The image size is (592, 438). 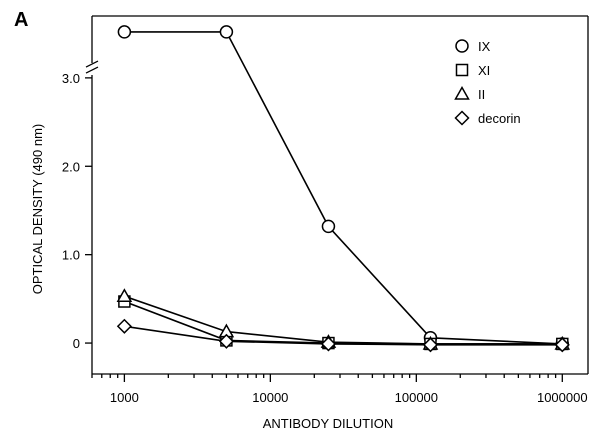 What do you see at coordinates (124, 295) in the screenshot?
I see `data-point-II` at bounding box center [124, 295].